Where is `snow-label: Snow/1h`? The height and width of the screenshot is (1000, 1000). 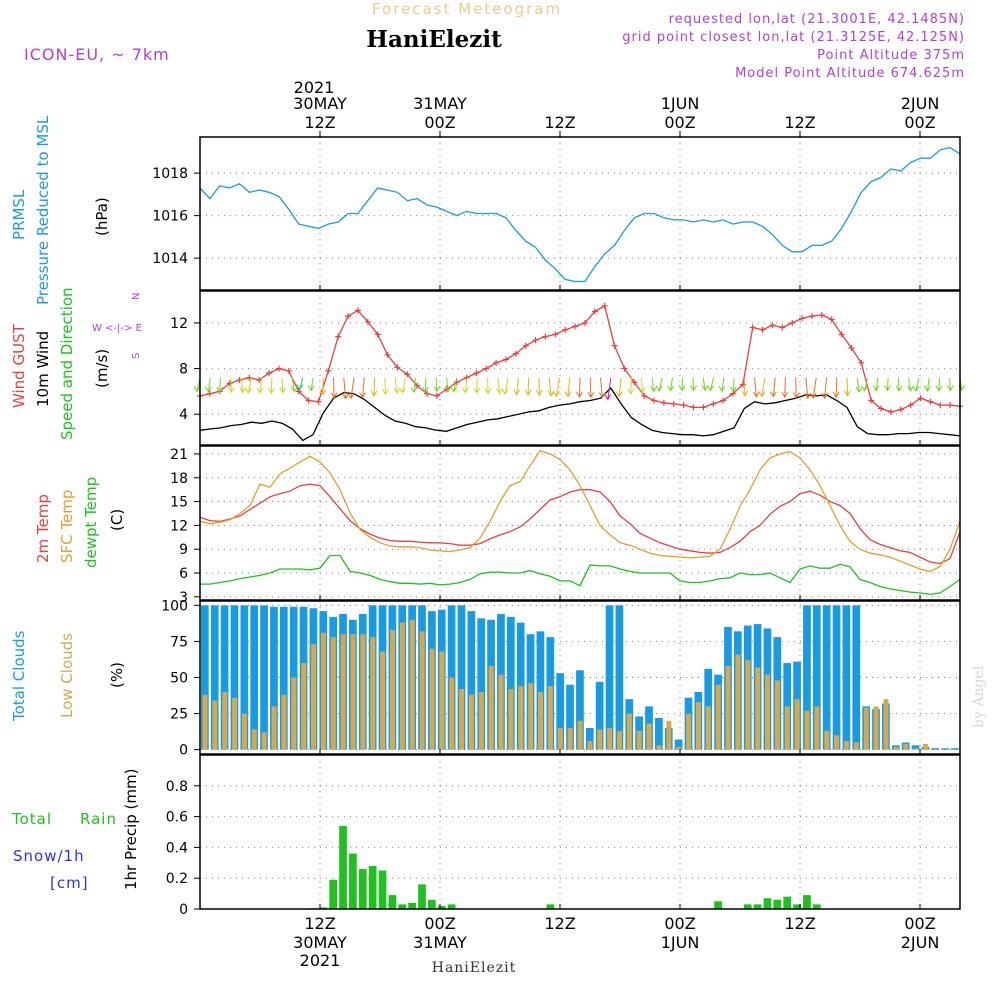
snow-label: Snow/1h is located at coordinates (49, 856).